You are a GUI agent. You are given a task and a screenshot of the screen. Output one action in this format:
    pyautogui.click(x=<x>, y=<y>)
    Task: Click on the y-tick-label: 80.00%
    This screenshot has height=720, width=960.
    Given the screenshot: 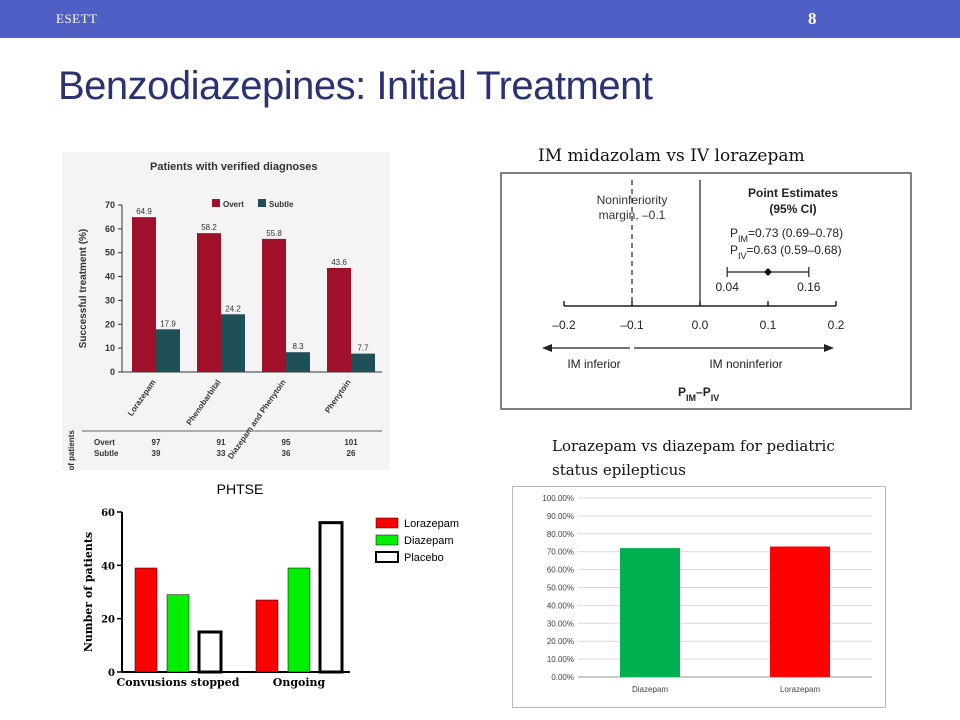 What is the action you would take?
    pyautogui.click(x=560, y=534)
    